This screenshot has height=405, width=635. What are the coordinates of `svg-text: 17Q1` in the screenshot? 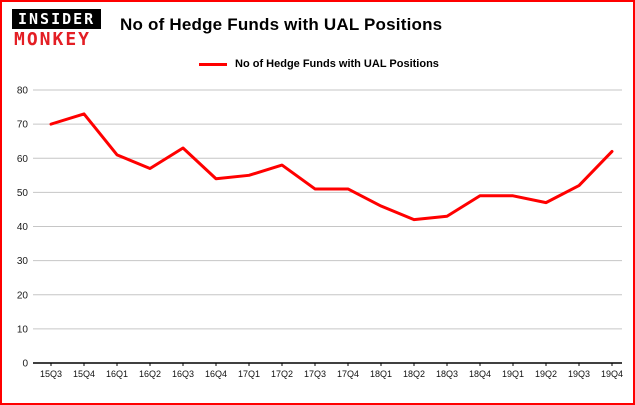 It's located at (249, 374).